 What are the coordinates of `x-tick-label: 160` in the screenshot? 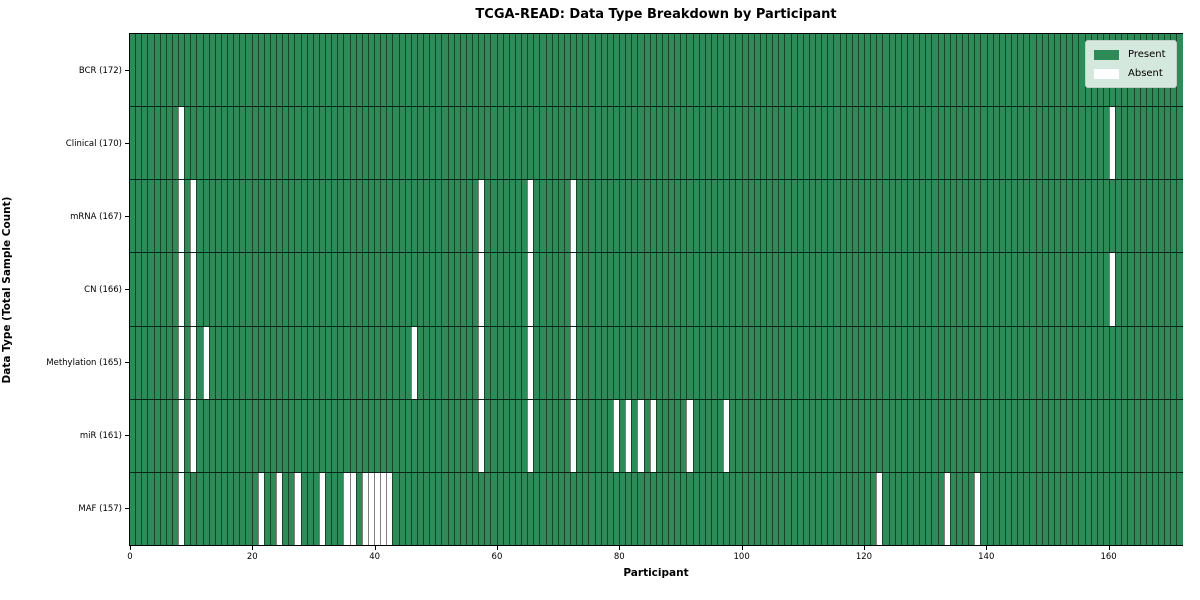 It's located at (1108, 557).